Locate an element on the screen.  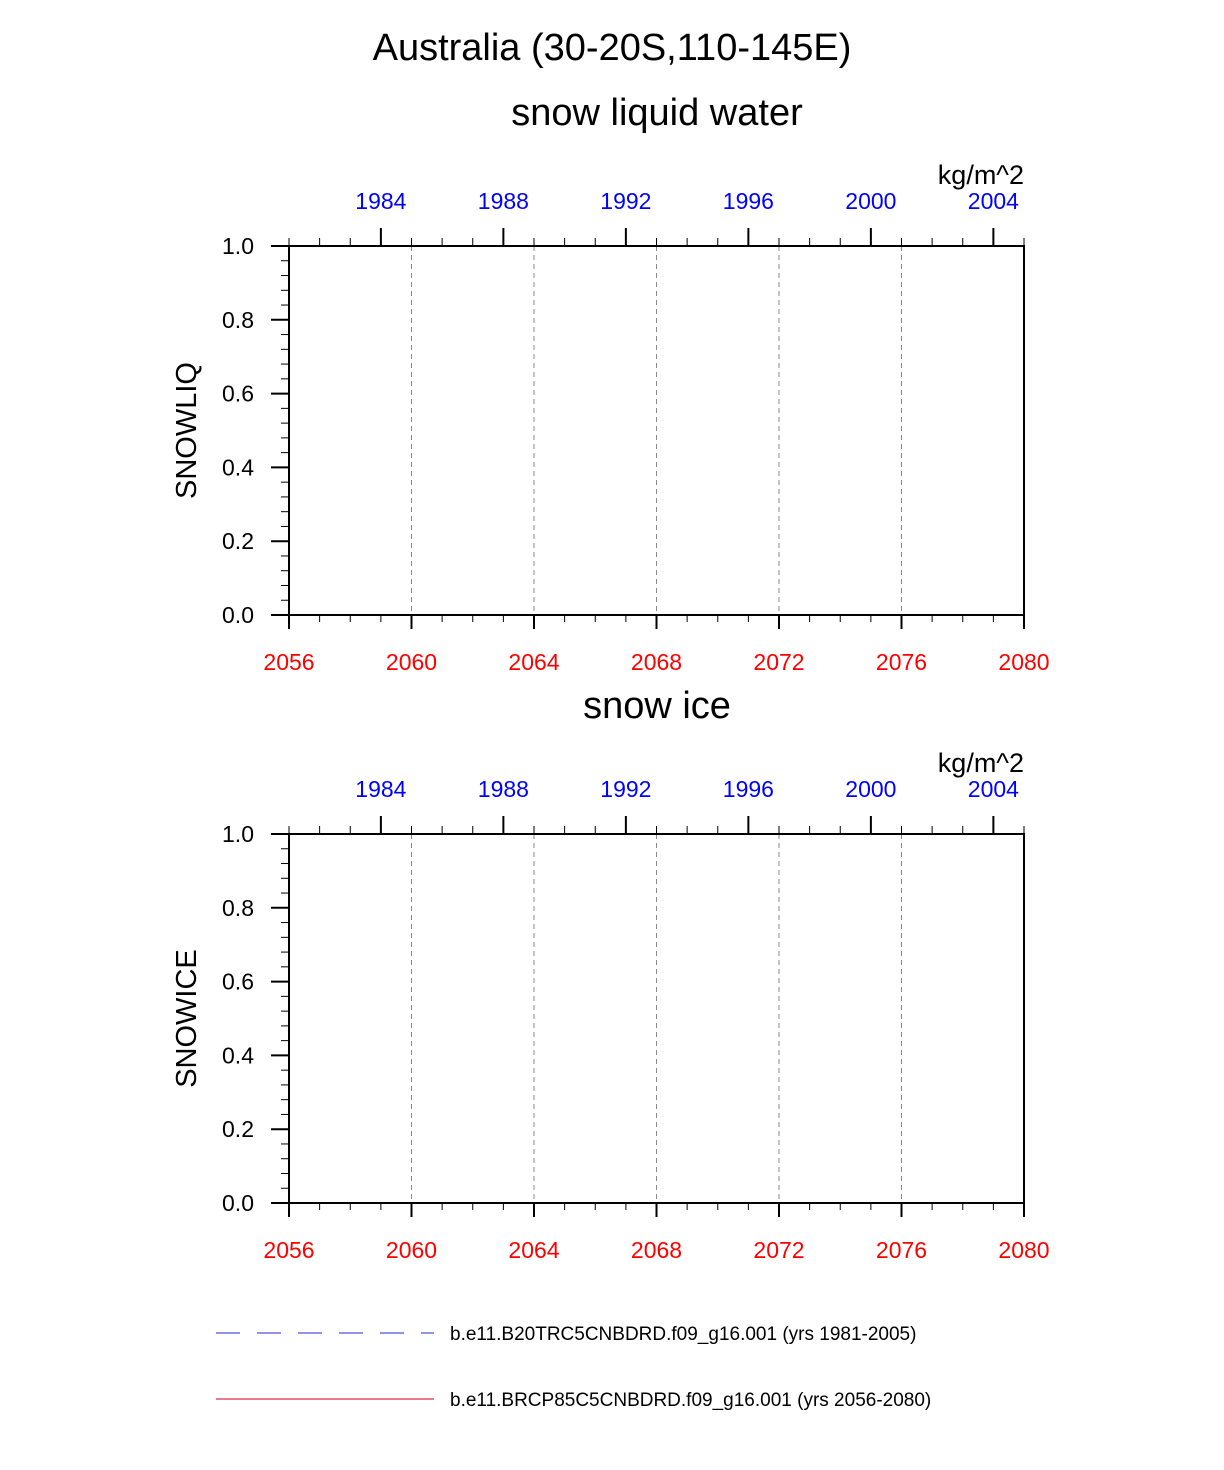
panel-title: snow liquid water is located at coordinates (657, 113).